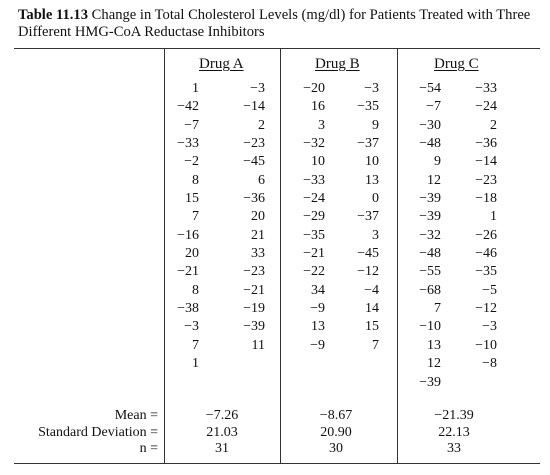 This screenshot has width=550, height=475. What do you see at coordinates (430, 125) in the screenshot?
I see `table-cell: −30` at bounding box center [430, 125].